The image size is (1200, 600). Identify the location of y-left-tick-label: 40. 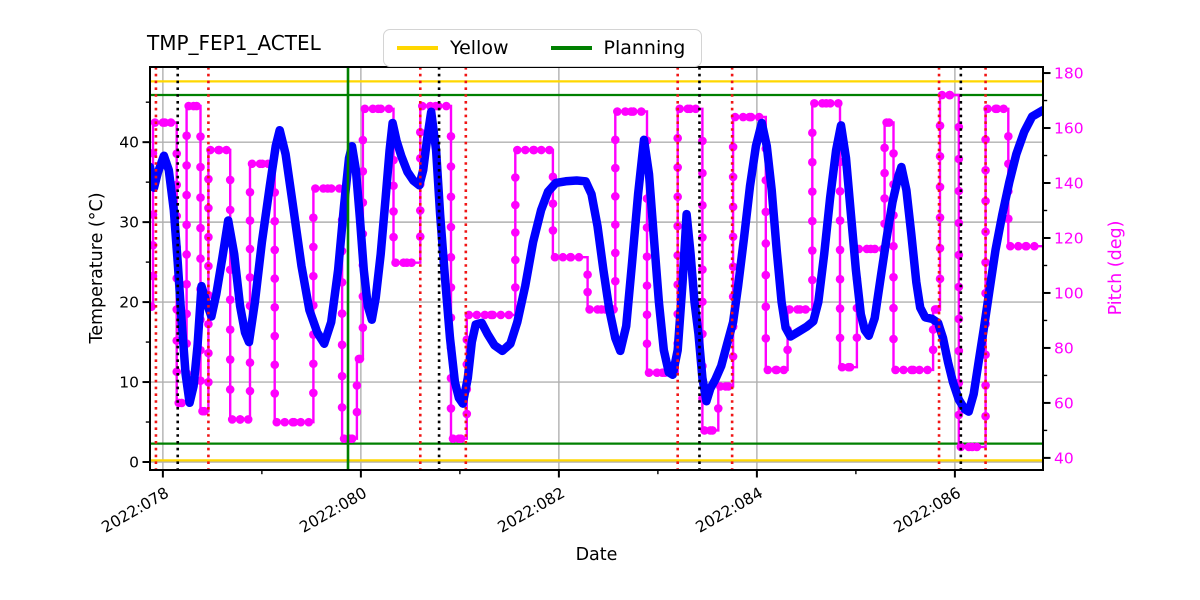
(129, 143).